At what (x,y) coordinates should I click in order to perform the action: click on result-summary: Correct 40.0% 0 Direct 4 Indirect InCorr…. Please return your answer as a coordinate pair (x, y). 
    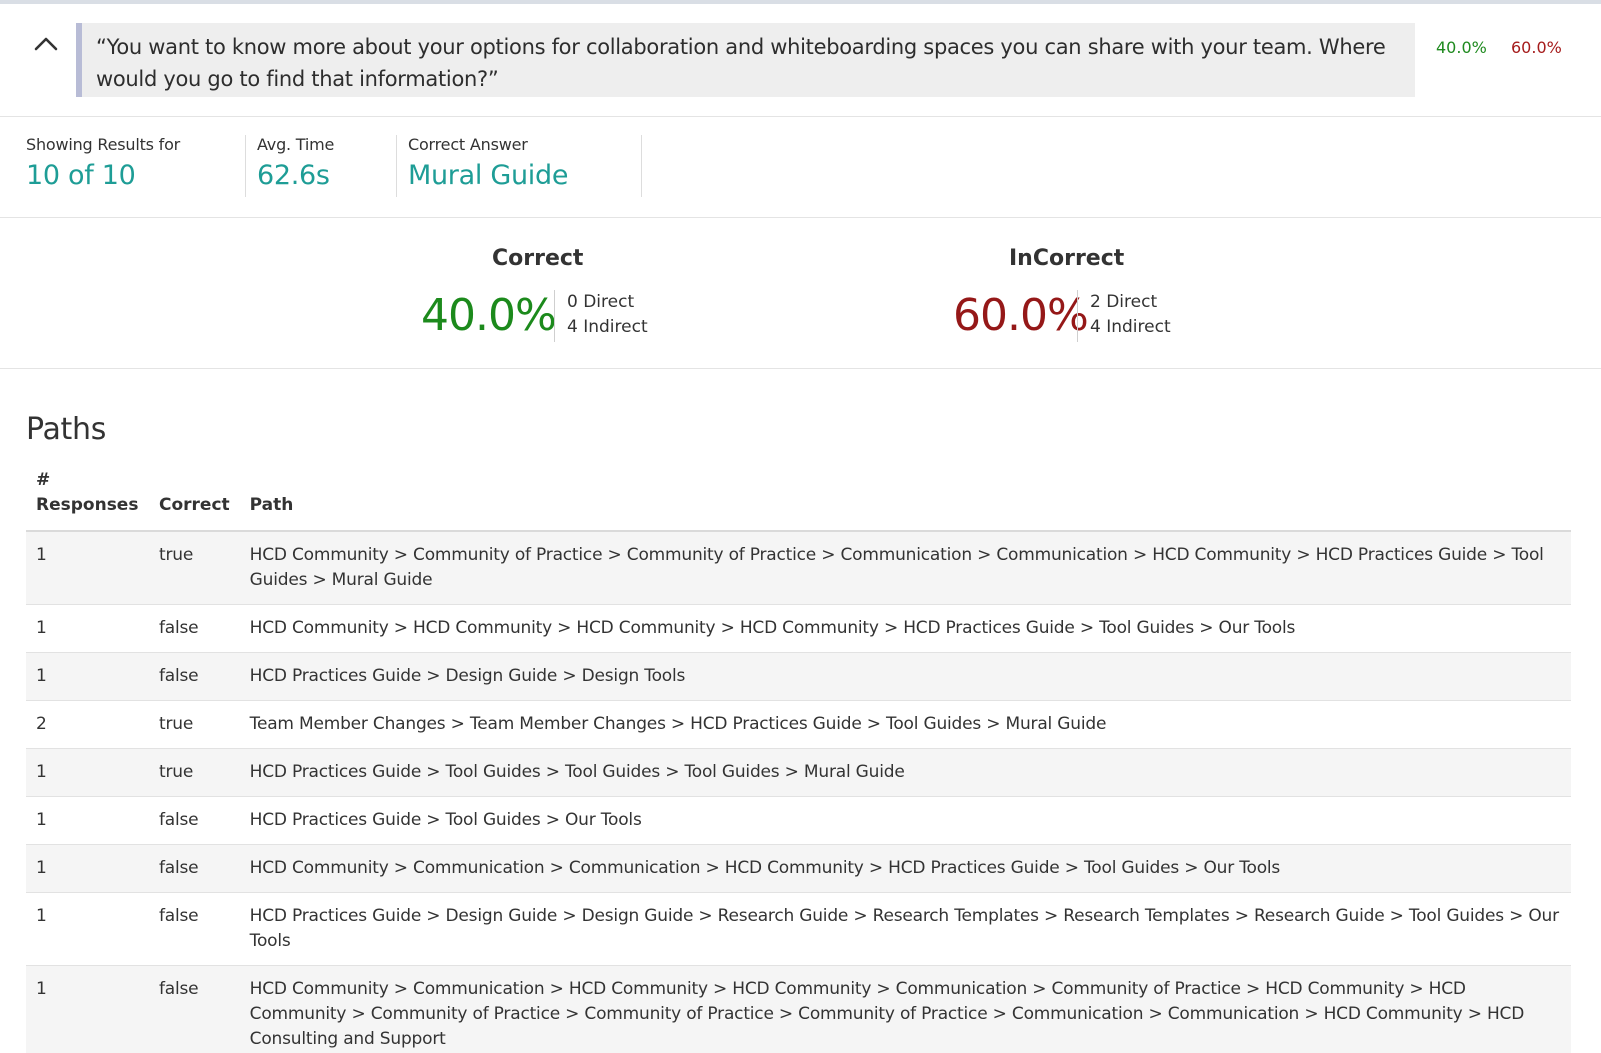
    Looking at the image, I should click on (800, 293).